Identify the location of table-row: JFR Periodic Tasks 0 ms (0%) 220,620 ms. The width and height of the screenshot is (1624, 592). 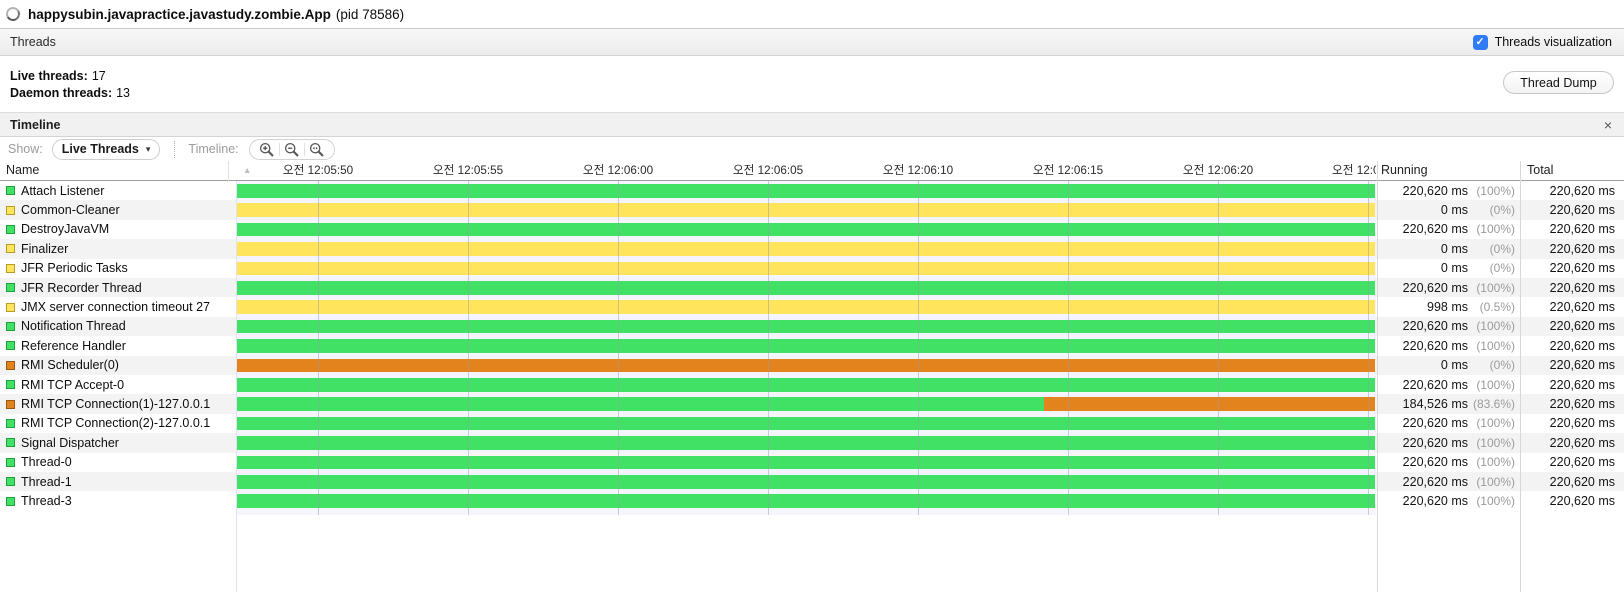
(812, 268).